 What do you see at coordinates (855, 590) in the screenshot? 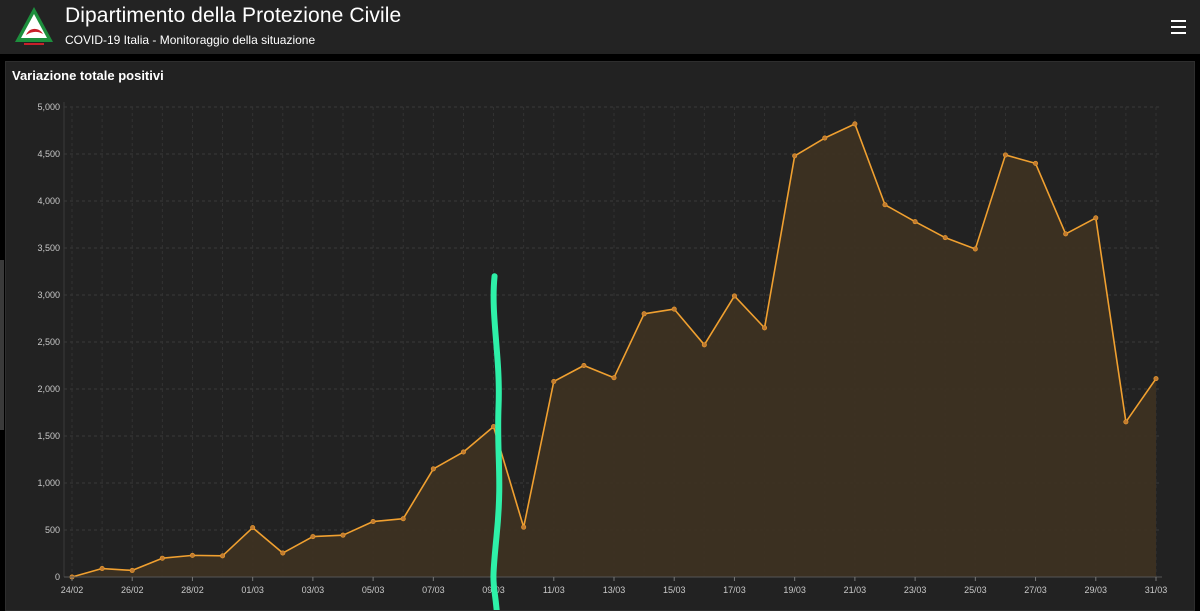
I see `x-tick-label: 21/03` at bounding box center [855, 590].